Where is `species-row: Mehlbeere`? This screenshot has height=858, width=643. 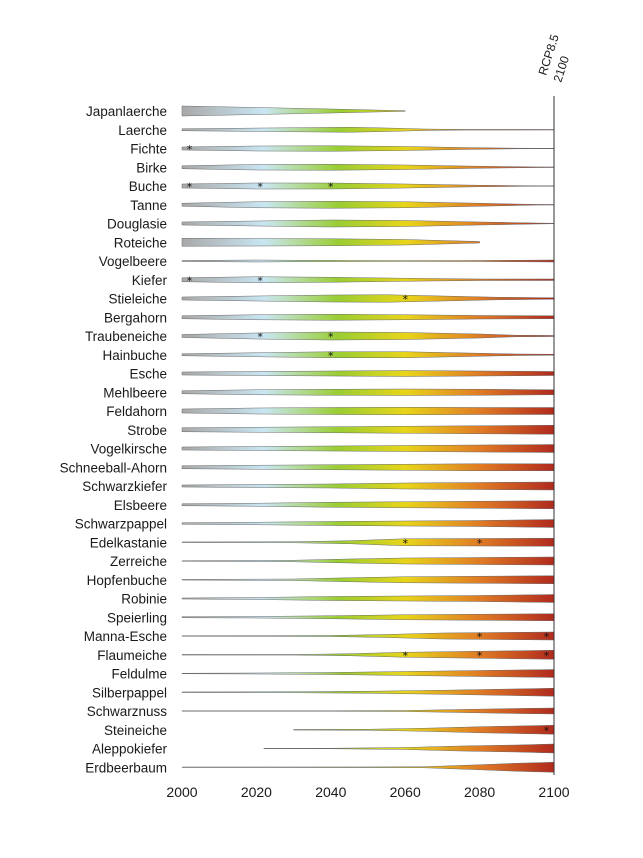 species-row: Mehlbeere is located at coordinates (329, 392).